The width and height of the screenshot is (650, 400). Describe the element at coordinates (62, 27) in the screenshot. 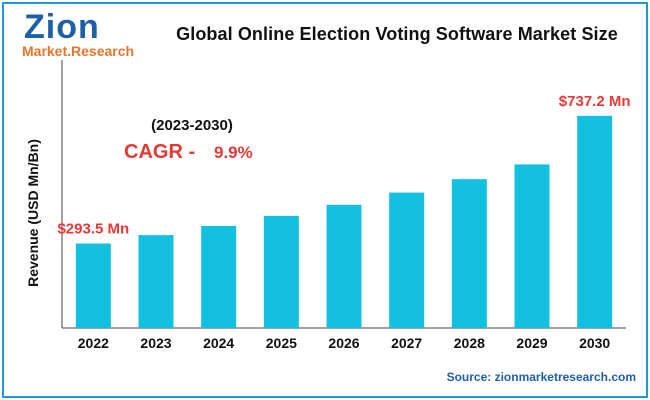

I see `logo-main-text: Zion` at that location.